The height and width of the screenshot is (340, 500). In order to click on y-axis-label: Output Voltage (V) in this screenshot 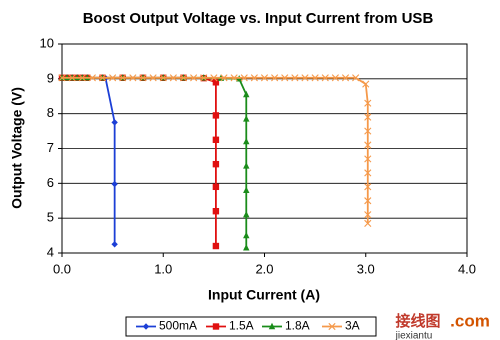, I will do `click(17, 148)`.